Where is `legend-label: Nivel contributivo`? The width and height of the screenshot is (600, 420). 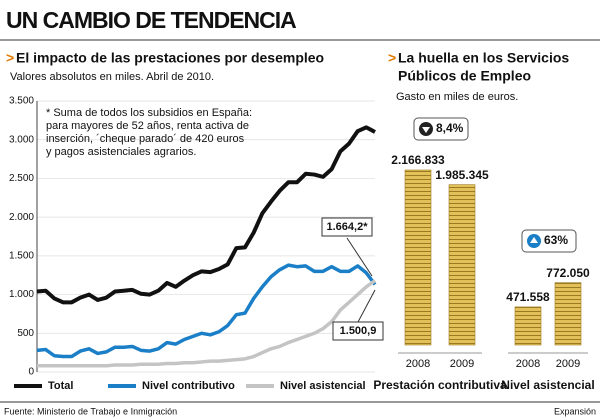 legend-label: Nivel contributivo is located at coordinates (188, 386).